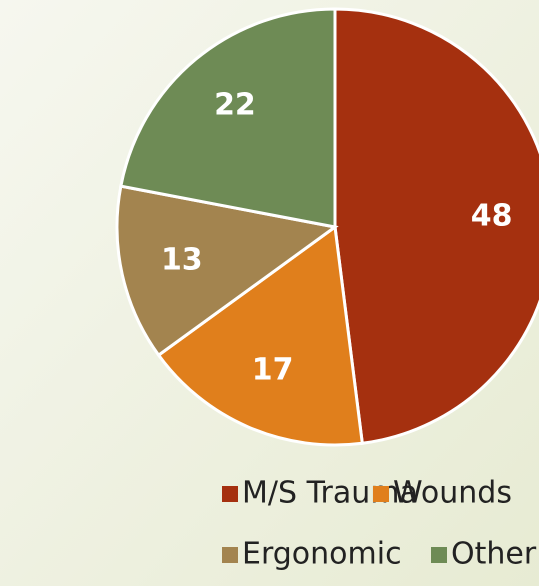  I want to click on legend-label: Ergonomic, so click(322, 554).